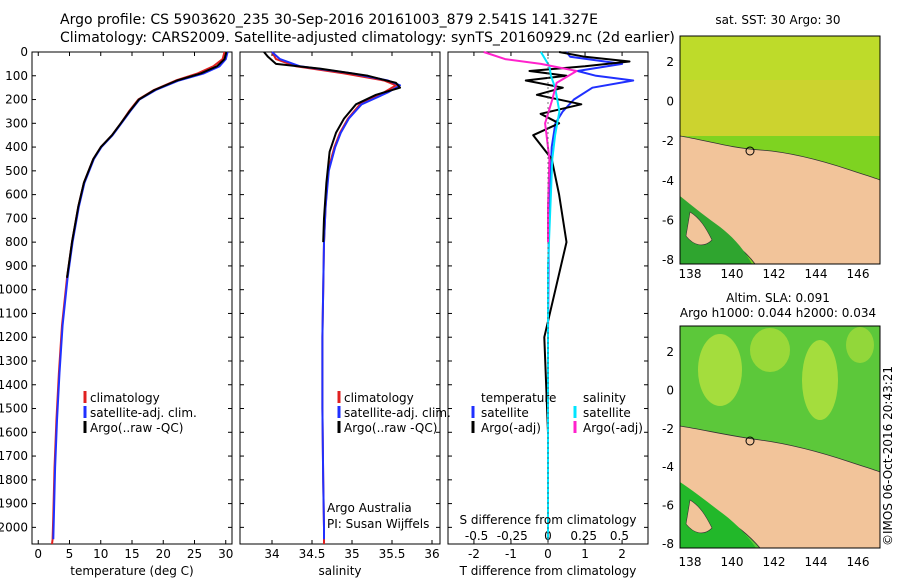 The image size is (900, 580). What do you see at coordinates (14, 337) in the screenshot?
I see `depth-tick-label: 1200` at bounding box center [14, 337].